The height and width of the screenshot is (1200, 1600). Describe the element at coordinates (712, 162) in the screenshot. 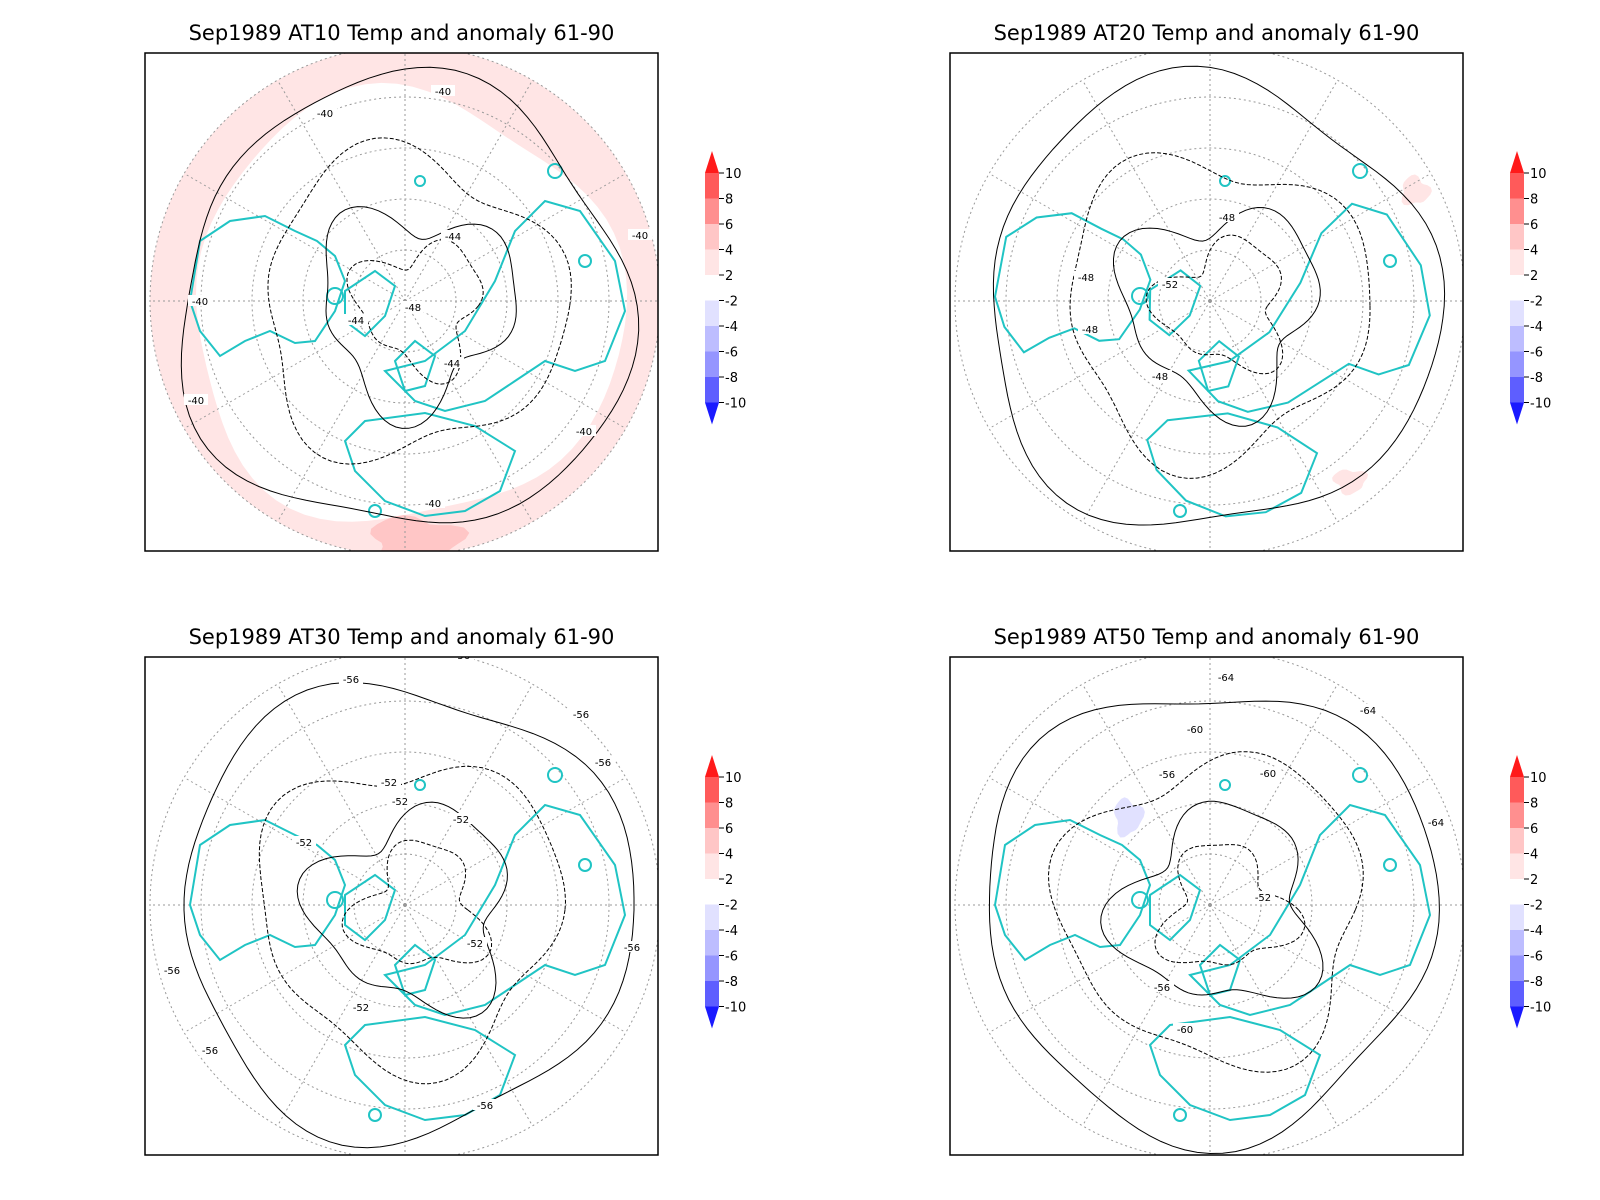

I see `colorbar-top-arrow` at that location.